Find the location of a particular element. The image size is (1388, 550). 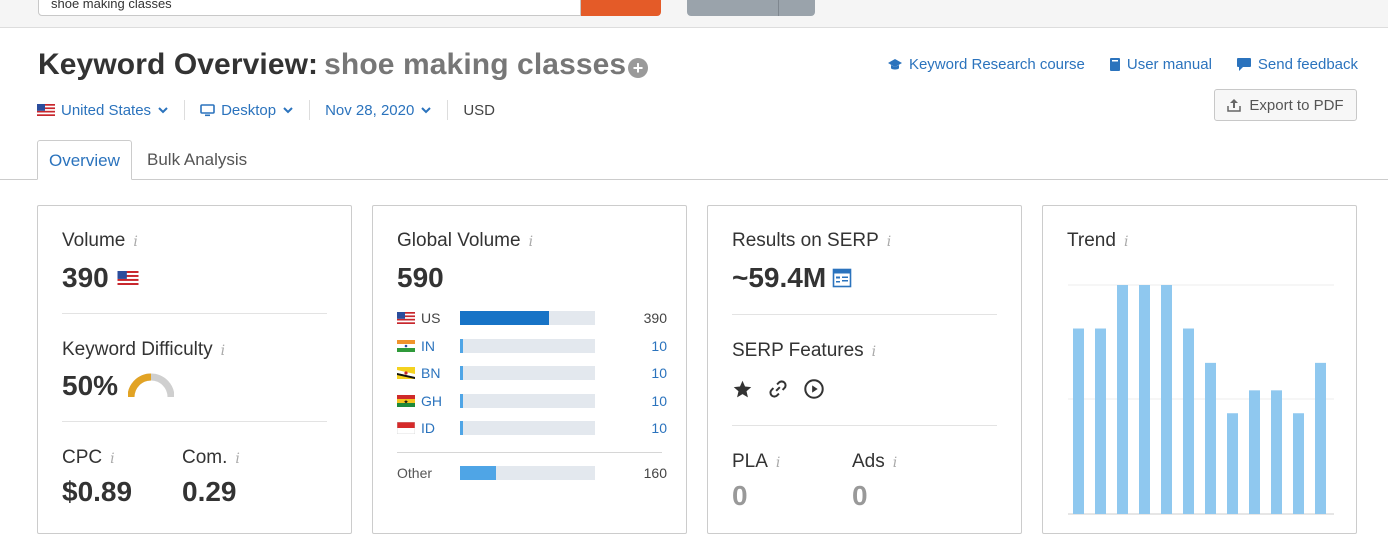

country-code: GH is located at coordinates (431, 400).